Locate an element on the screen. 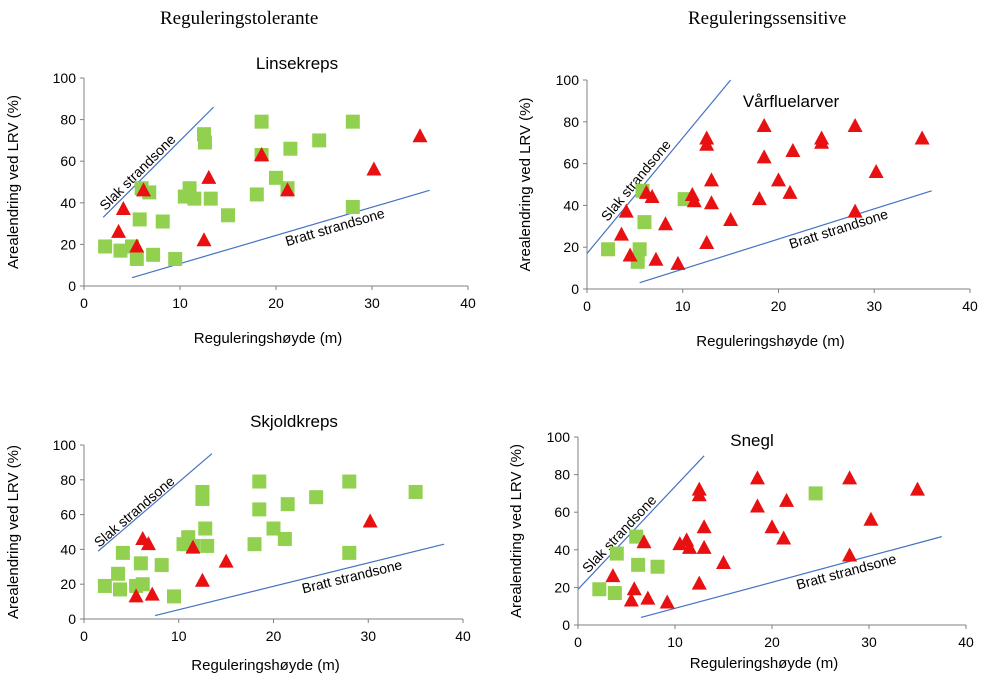  chart-title: Vårfluelarver is located at coordinates (791, 101).